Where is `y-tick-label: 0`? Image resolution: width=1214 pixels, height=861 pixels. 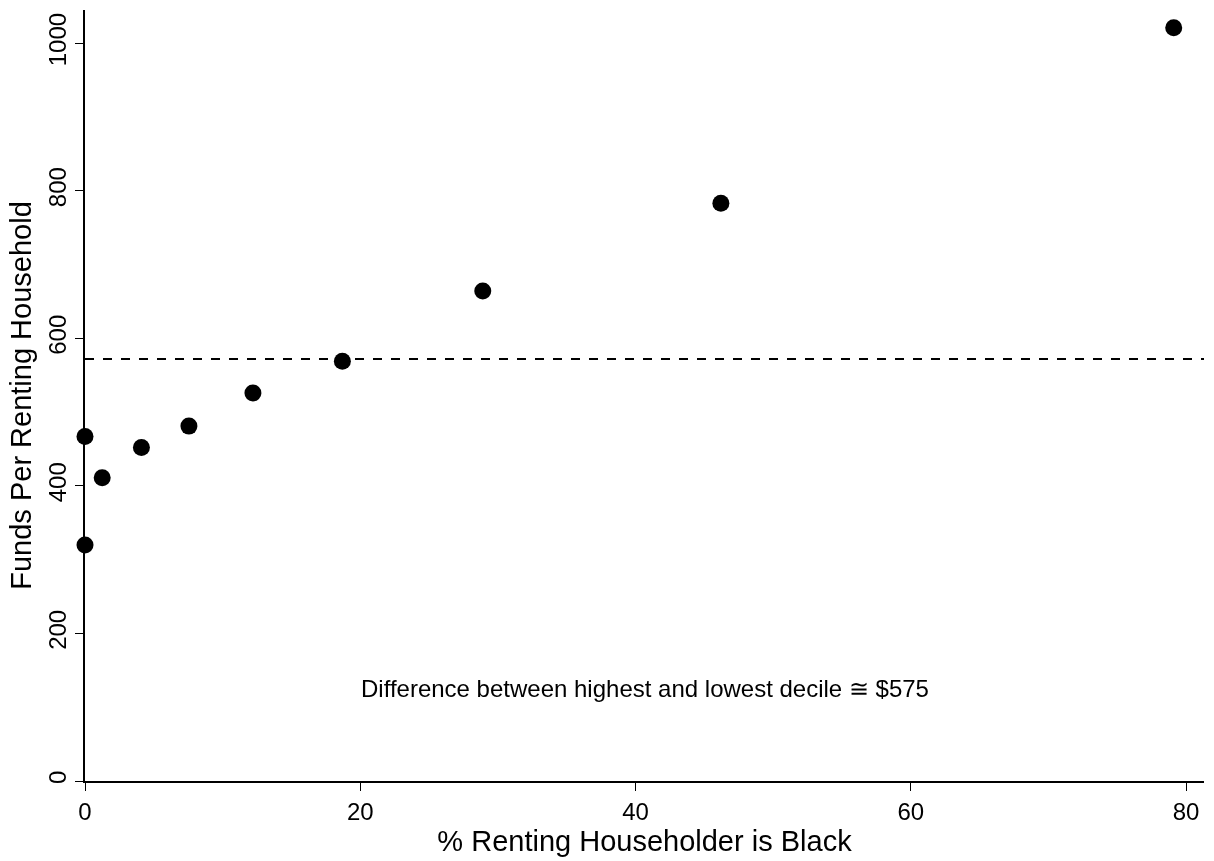 y-tick-label: 0 is located at coordinates (57, 777).